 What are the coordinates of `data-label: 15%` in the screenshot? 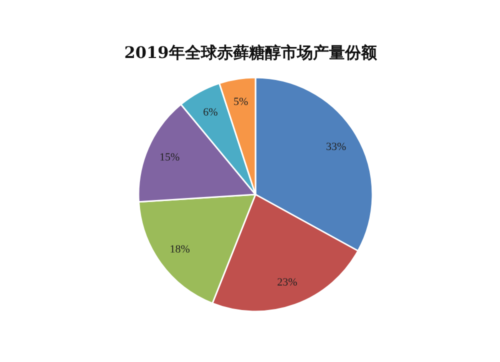 It's located at (170, 157).